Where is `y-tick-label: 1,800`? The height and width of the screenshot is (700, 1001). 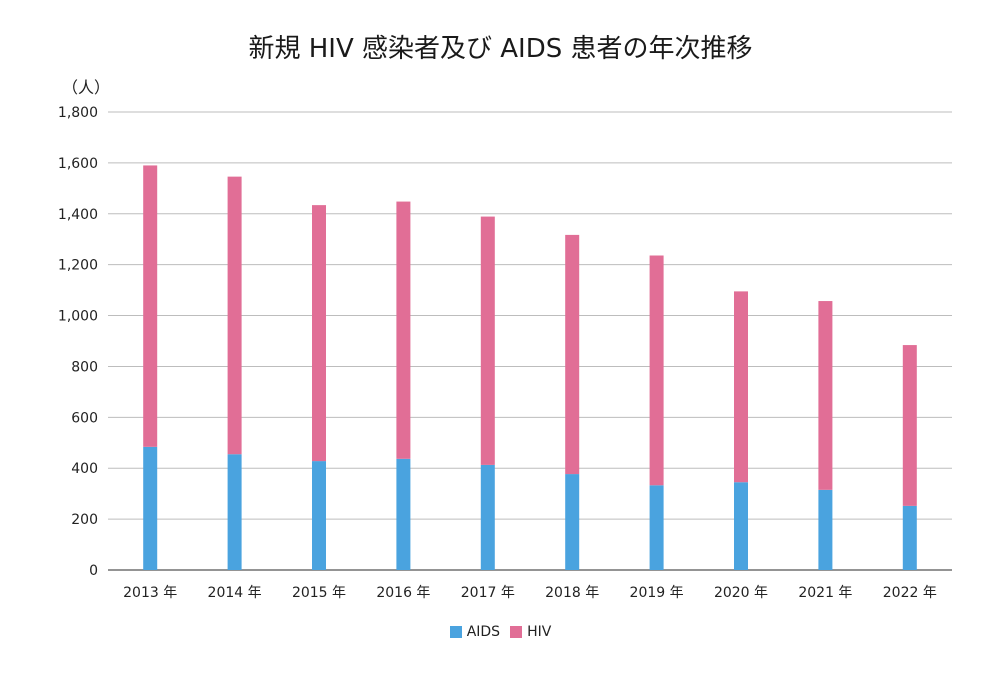
y-tick-label: 1,800 is located at coordinates (78, 113).